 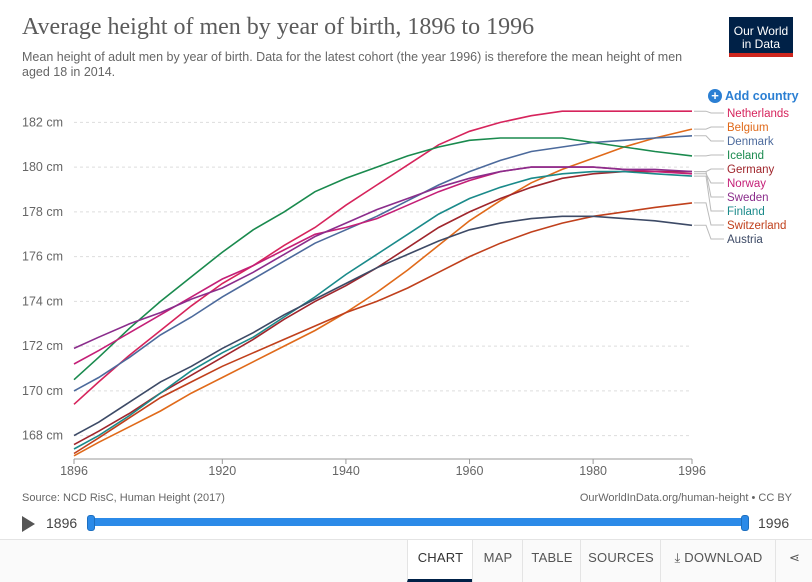 What do you see at coordinates (748, 128) in the screenshot?
I see `legend-label-belgium: Belgium` at bounding box center [748, 128].